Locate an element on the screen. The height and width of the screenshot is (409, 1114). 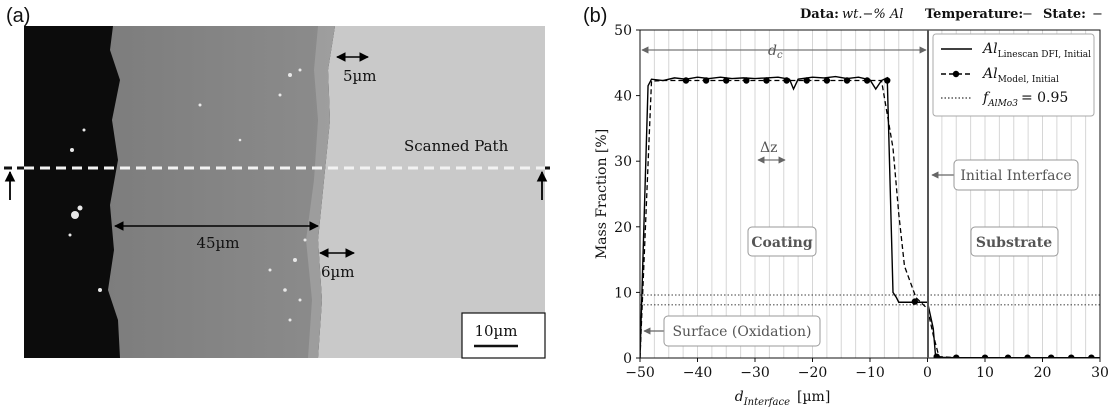
x-axis-title: dInterface is located at coordinates (762, 398).